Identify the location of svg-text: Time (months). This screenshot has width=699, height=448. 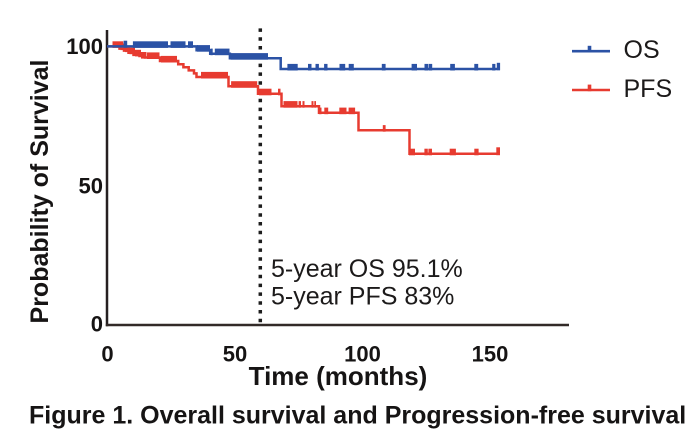
(338, 376).